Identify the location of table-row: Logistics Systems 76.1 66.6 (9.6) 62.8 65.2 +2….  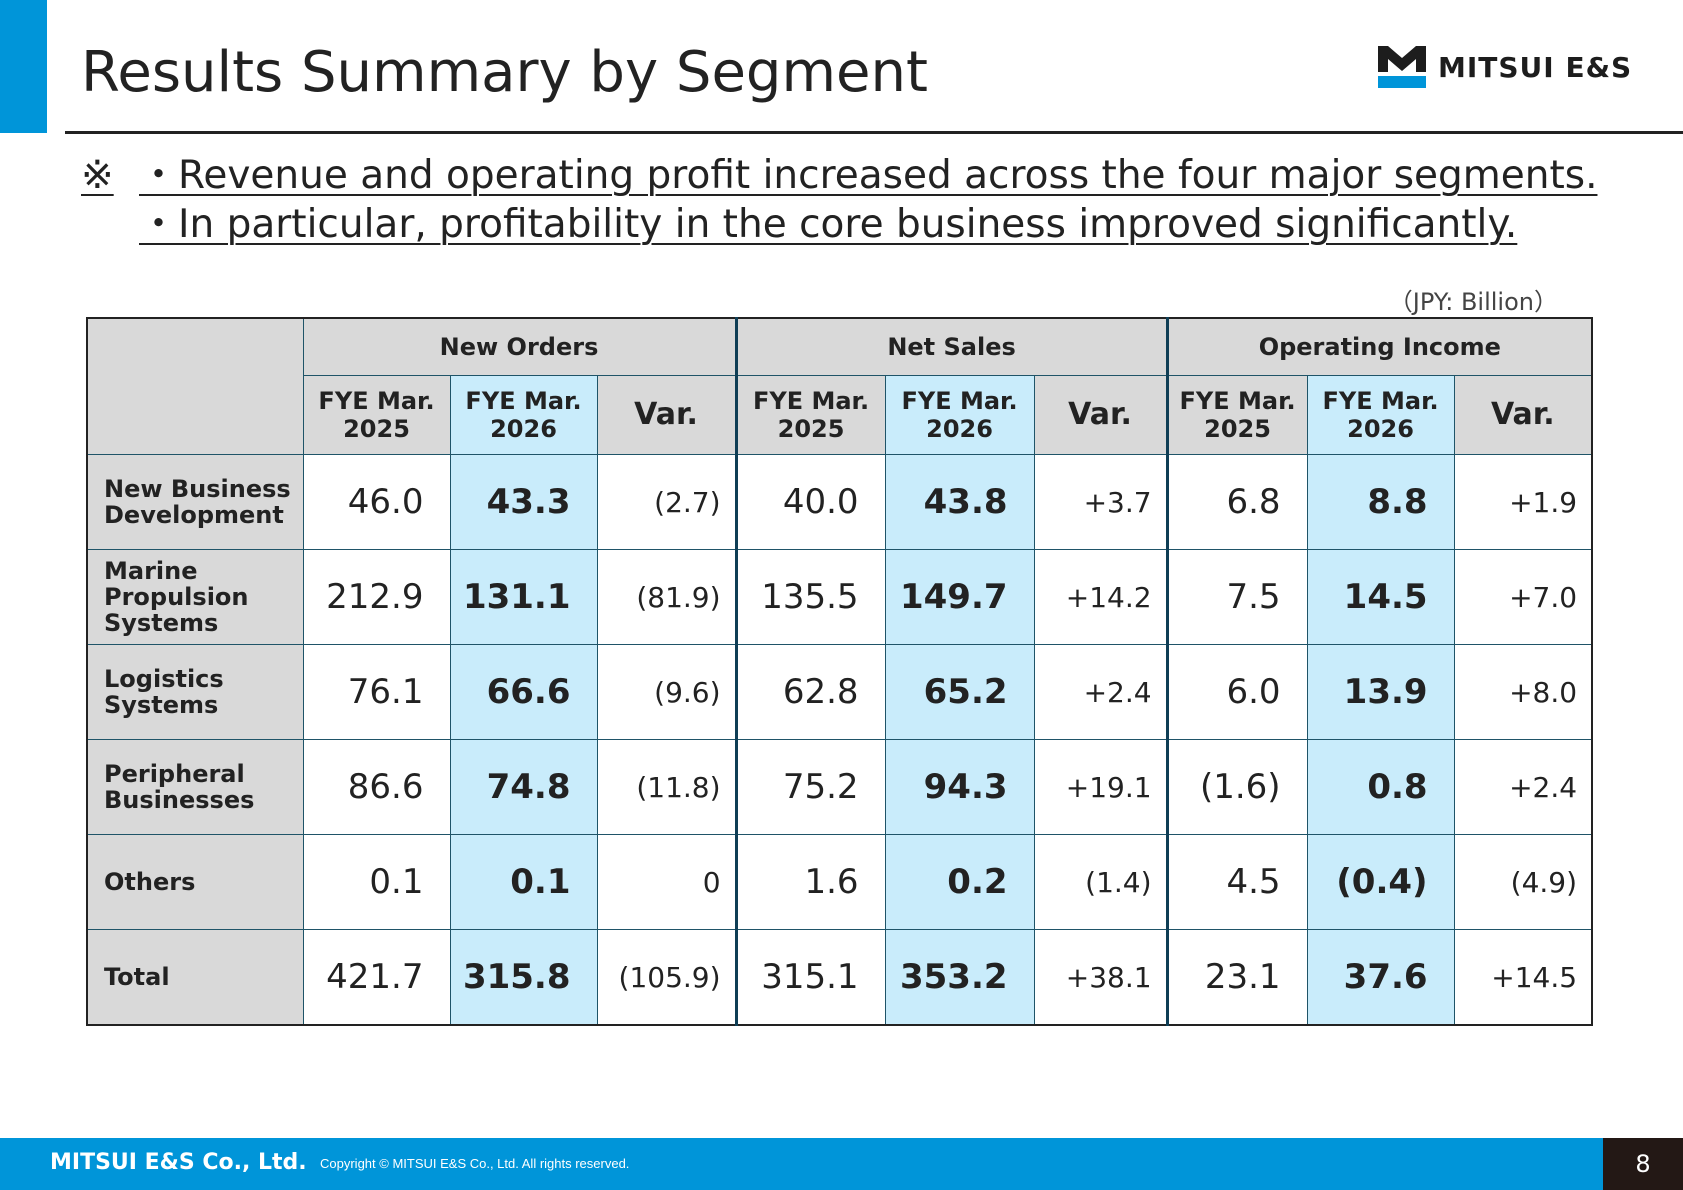
(839, 692).